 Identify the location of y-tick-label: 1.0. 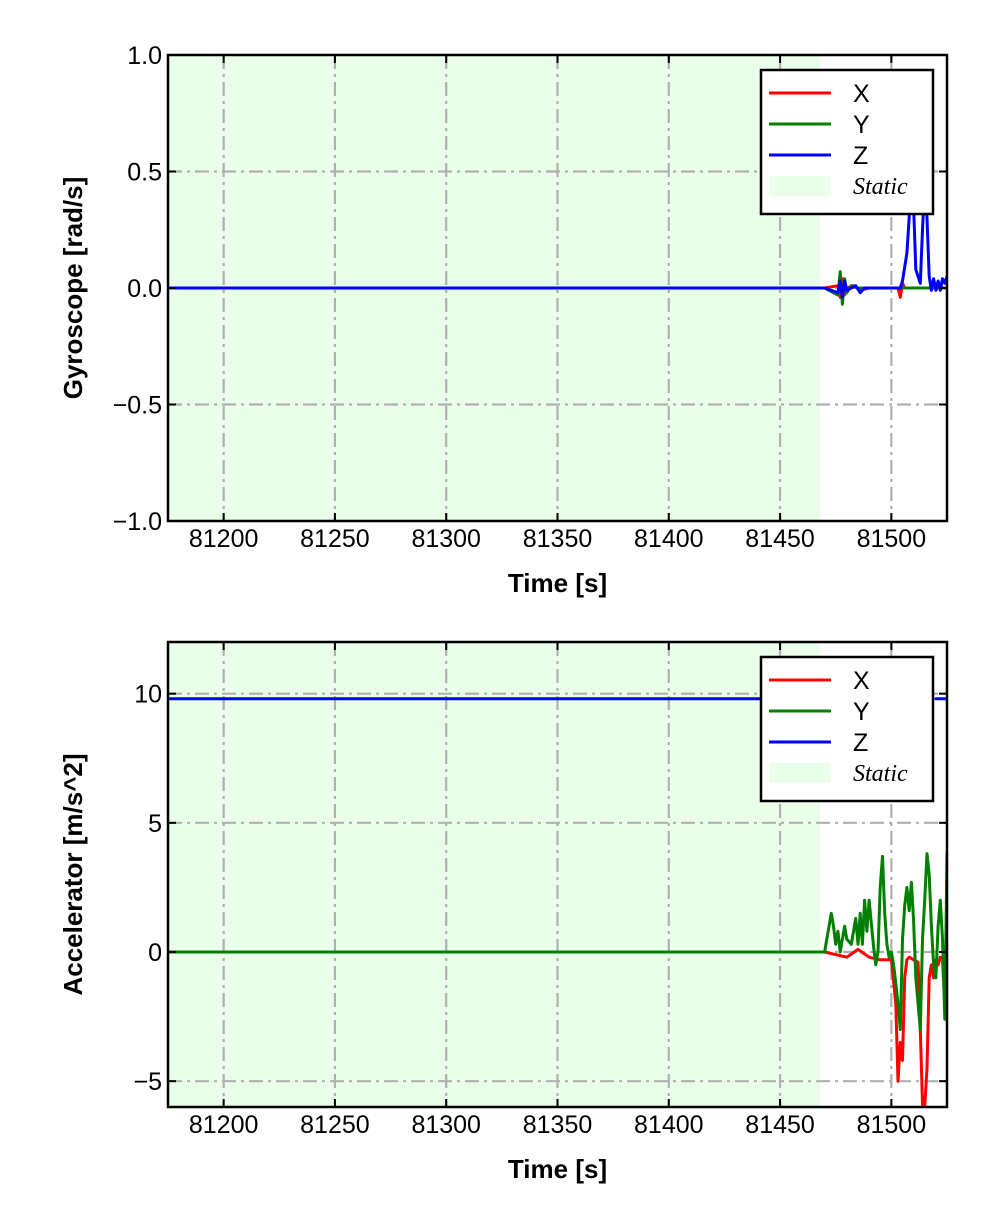
(144, 56).